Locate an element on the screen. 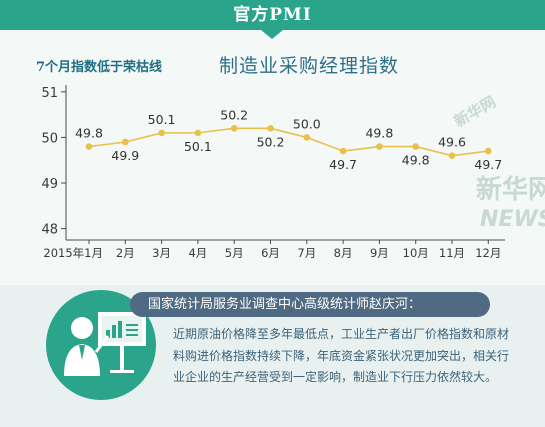 This screenshot has width=545, height=427. watermark-latin: NEWS is located at coordinates (512, 219).